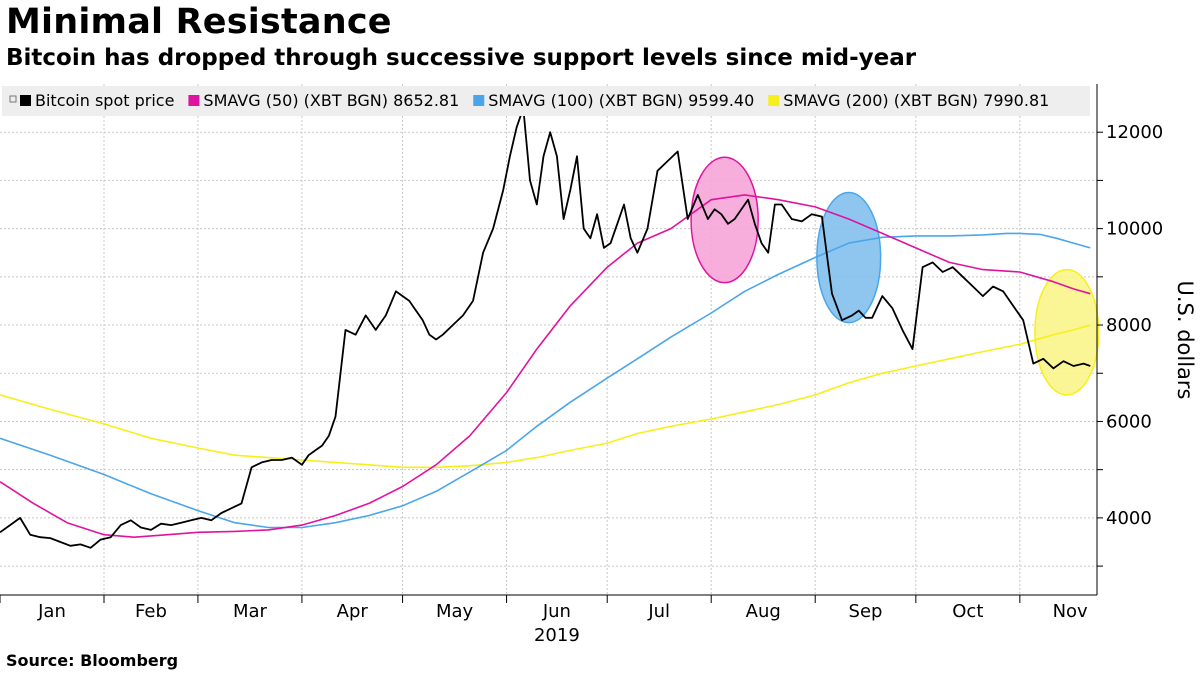 This screenshot has width=1200, height=675. What do you see at coordinates (1134, 229) in the screenshot?
I see `y-tick-label: 10000` at bounding box center [1134, 229].